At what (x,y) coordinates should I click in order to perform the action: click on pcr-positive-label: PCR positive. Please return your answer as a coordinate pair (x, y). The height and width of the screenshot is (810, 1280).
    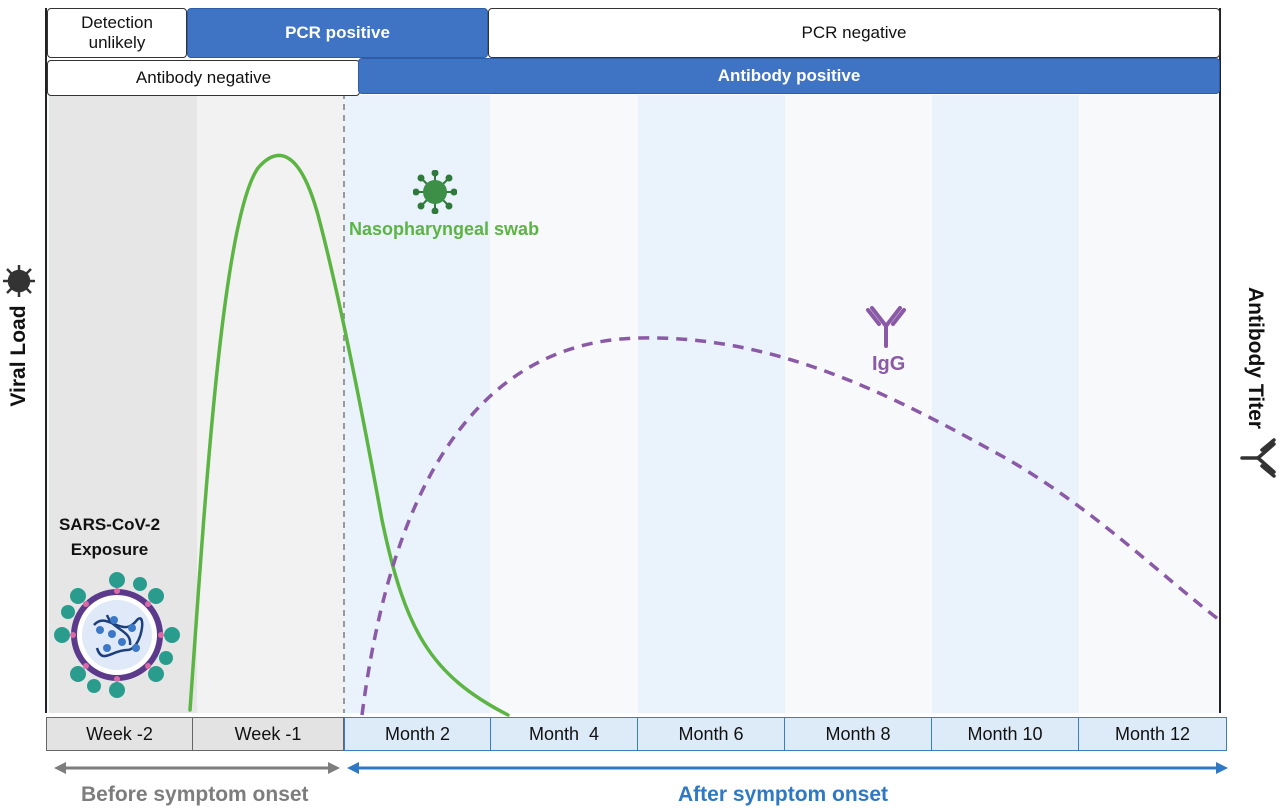
    Looking at the image, I should click on (337, 32).